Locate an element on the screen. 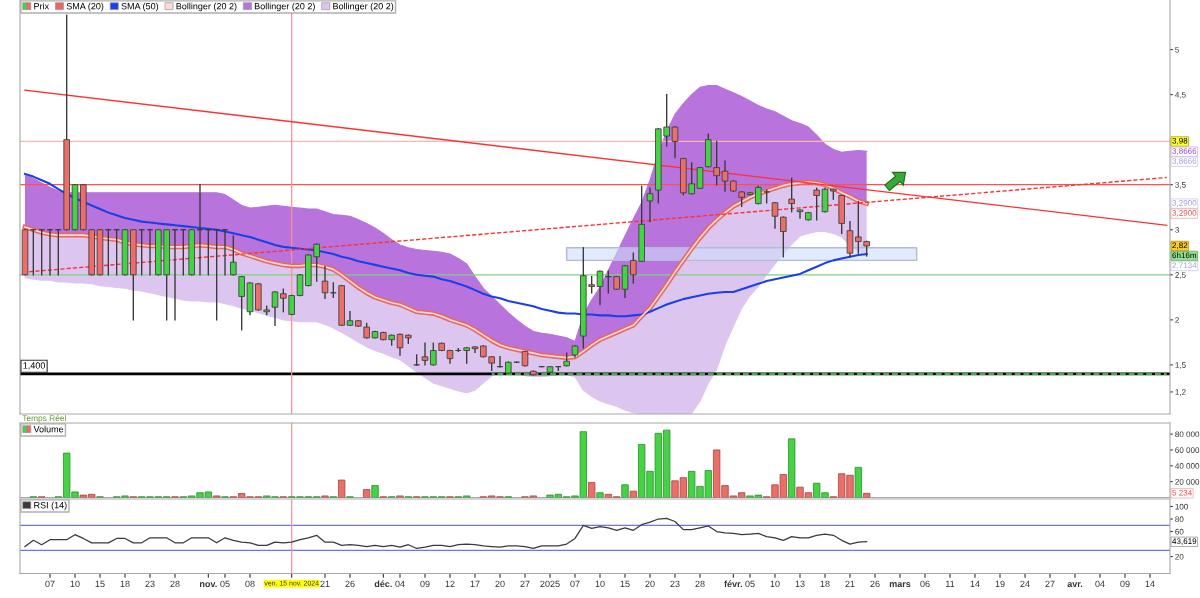  y-tick-label: 80 000 is located at coordinates (1187, 434).